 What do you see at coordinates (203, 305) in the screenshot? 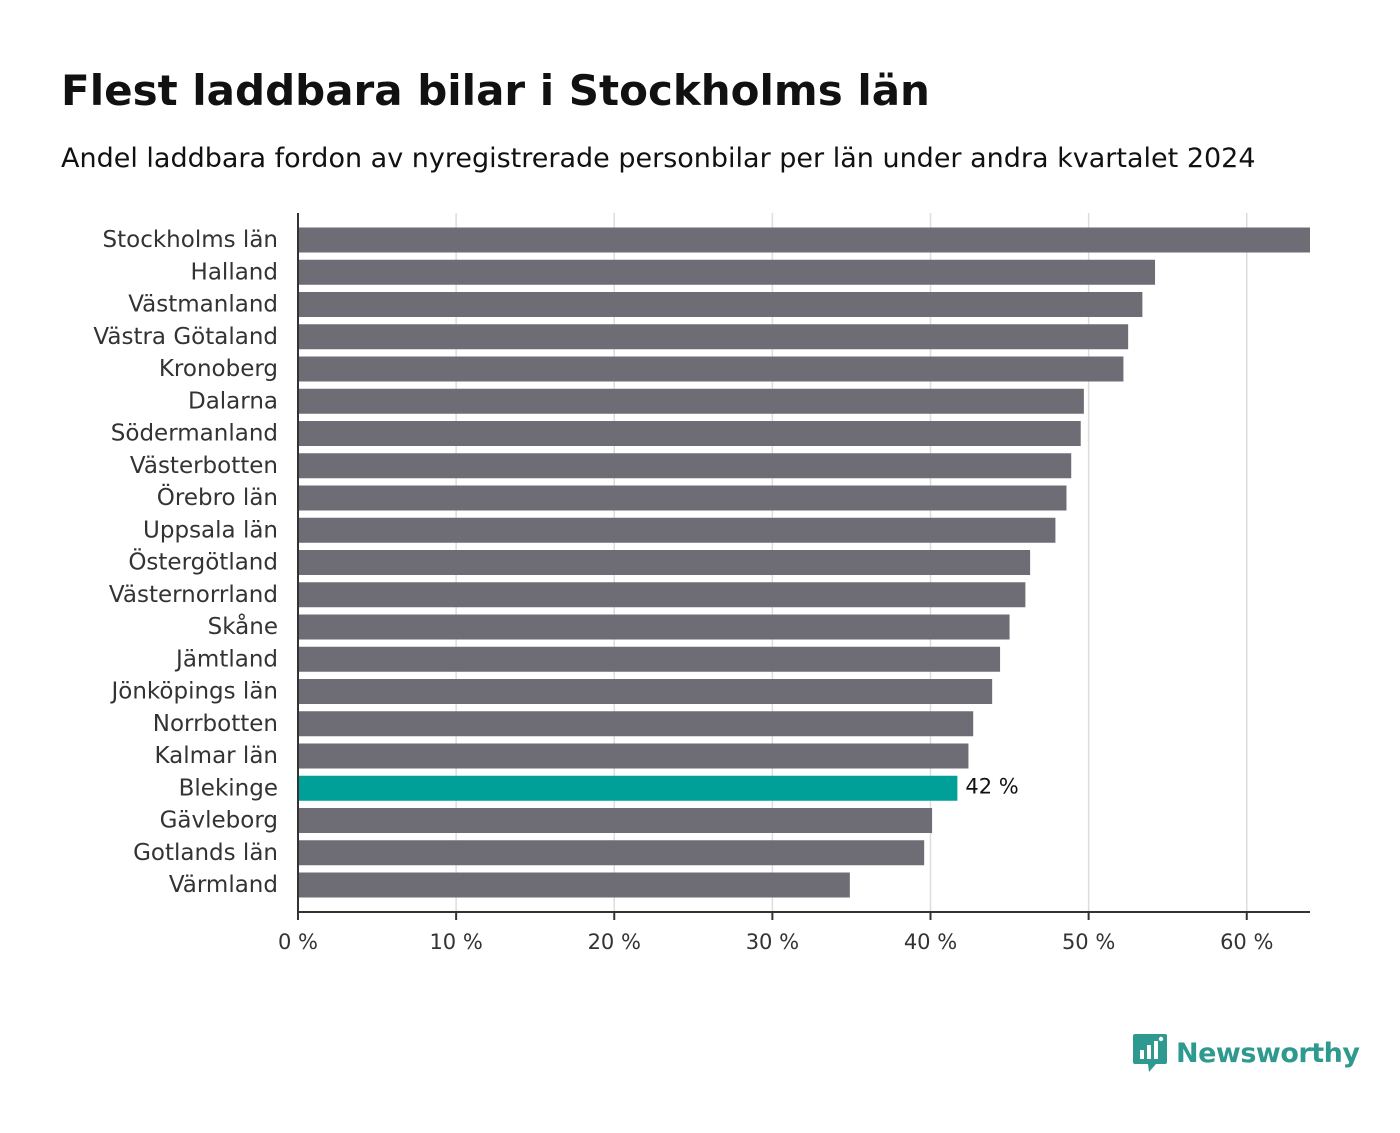
I see `category-label: Västmanland` at bounding box center [203, 305].